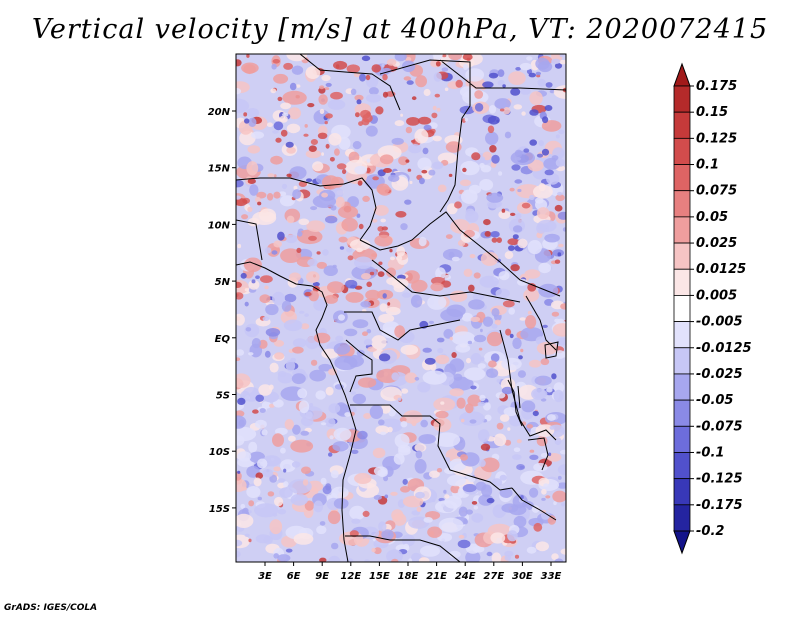  What do you see at coordinates (719, 426) in the screenshot?
I see `colorbar-label: -0.075` at bounding box center [719, 426].